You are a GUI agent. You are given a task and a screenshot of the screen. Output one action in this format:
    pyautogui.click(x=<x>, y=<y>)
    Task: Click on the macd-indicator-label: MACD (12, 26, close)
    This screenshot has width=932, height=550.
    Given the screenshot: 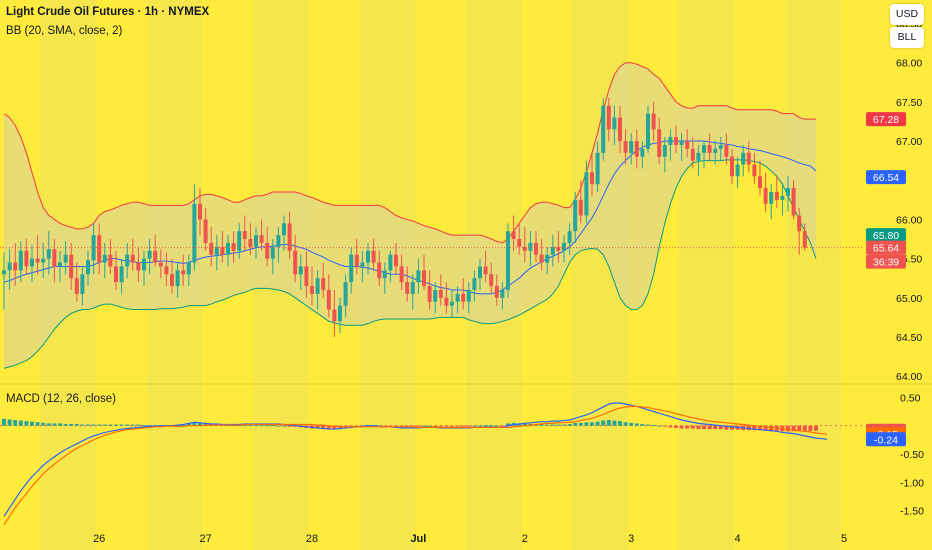 What is the action you would take?
    pyautogui.click(x=61, y=399)
    